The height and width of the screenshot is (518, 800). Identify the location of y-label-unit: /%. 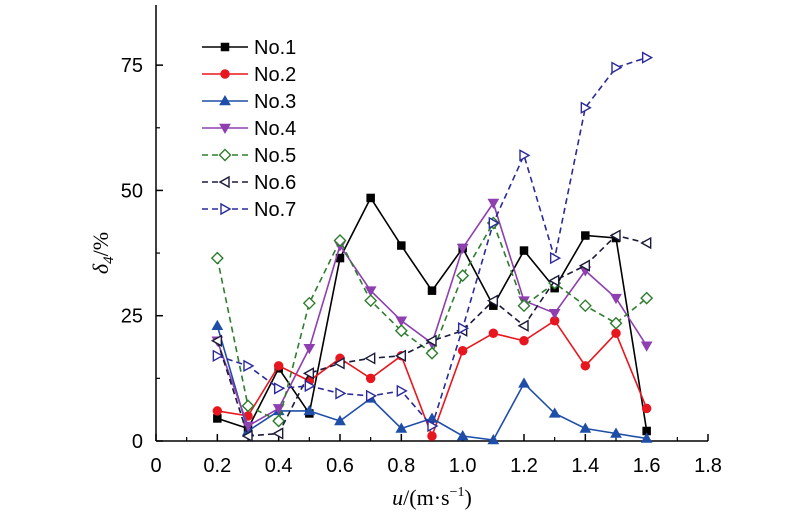
(100, 244).